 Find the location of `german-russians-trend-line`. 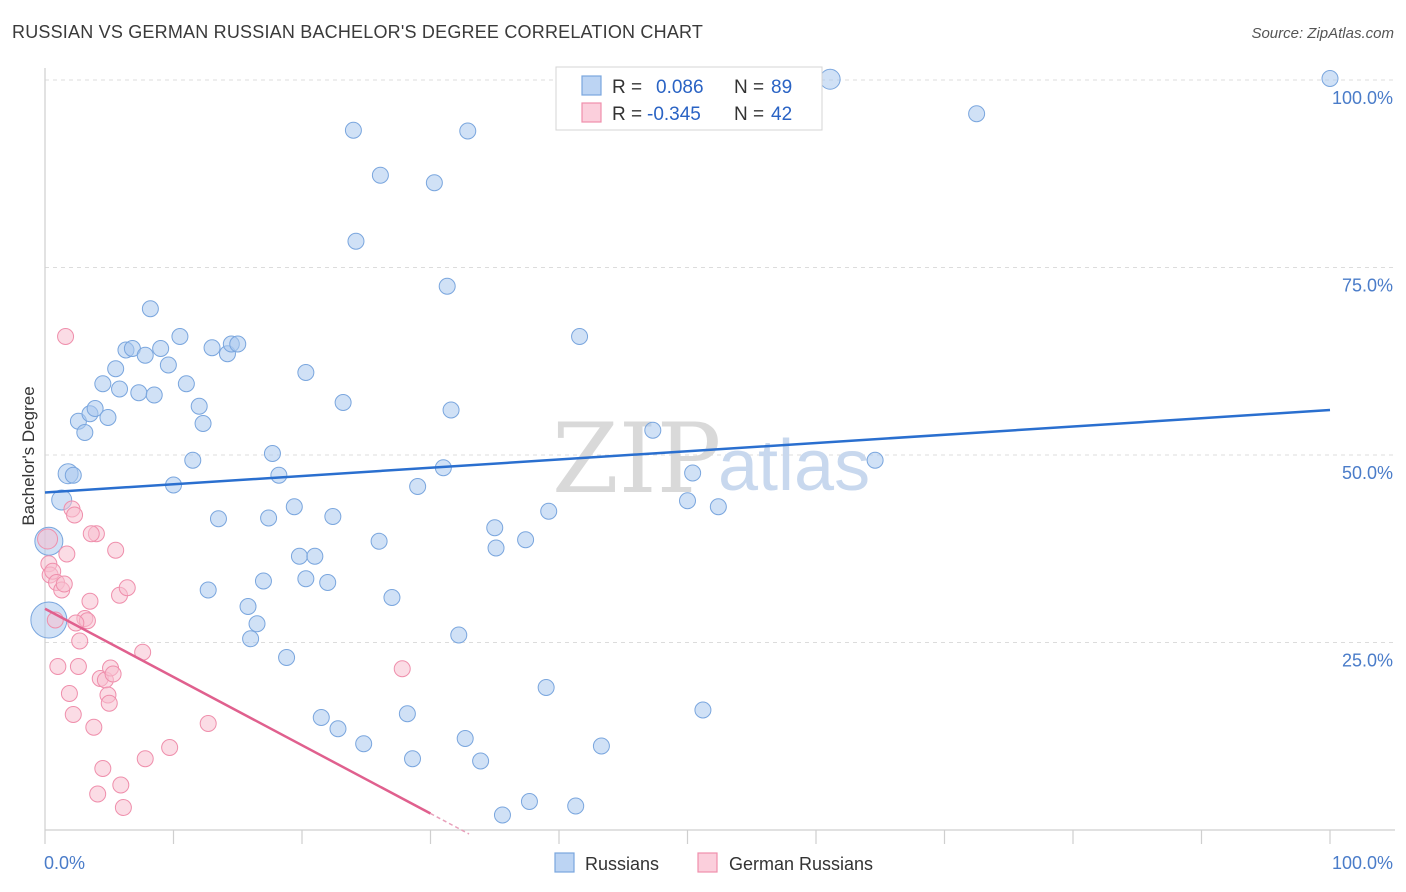

german-russians-trend-line is located at coordinates (238, 711).